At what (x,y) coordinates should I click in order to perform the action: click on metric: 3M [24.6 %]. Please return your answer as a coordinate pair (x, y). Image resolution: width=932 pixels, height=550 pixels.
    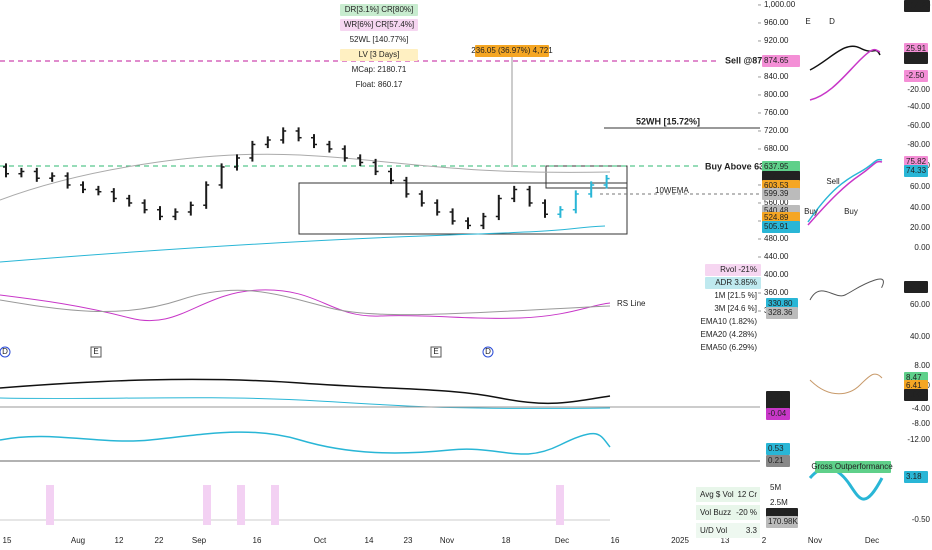
    Looking at the image, I should click on (735, 308).